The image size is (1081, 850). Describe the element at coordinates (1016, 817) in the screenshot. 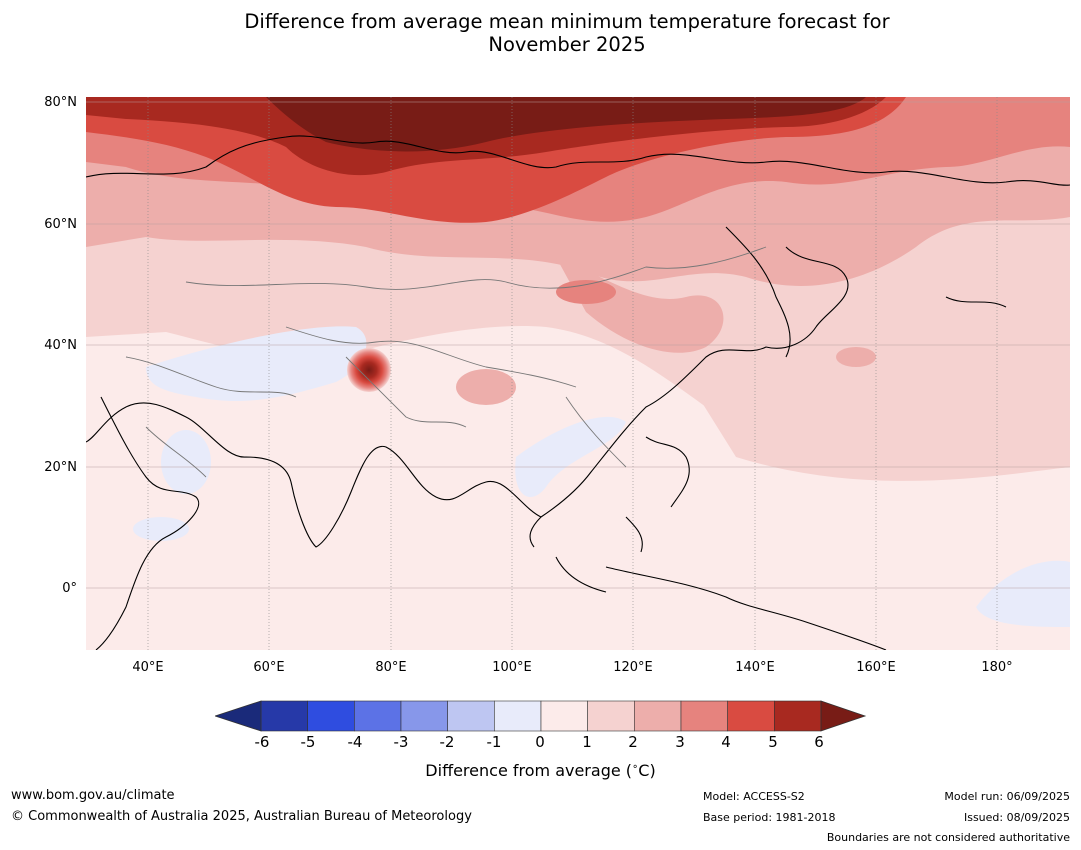

I see `footer-issued: Issued: 08/09/2025` at that location.